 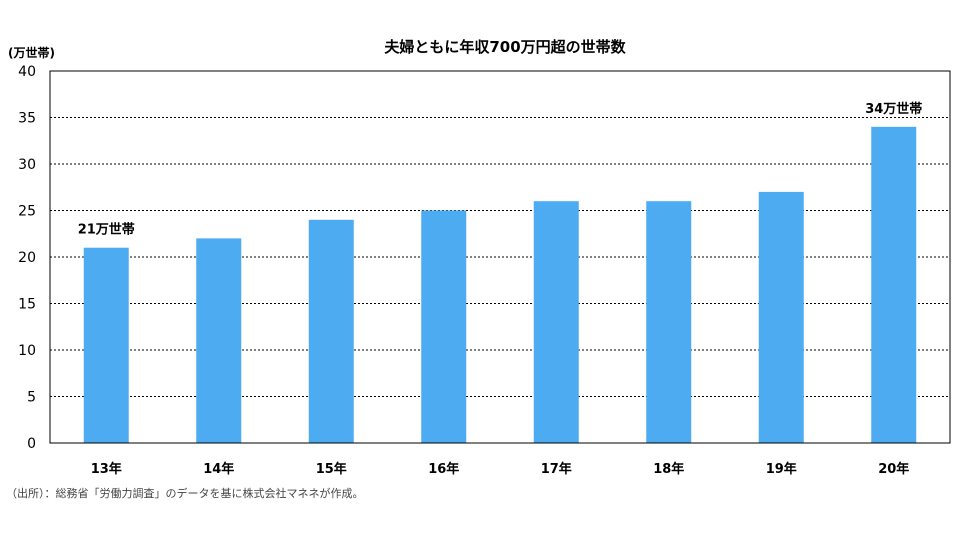 What do you see at coordinates (31, 398) in the screenshot?
I see `y-tick-5: 5` at bounding box center [31, 398].